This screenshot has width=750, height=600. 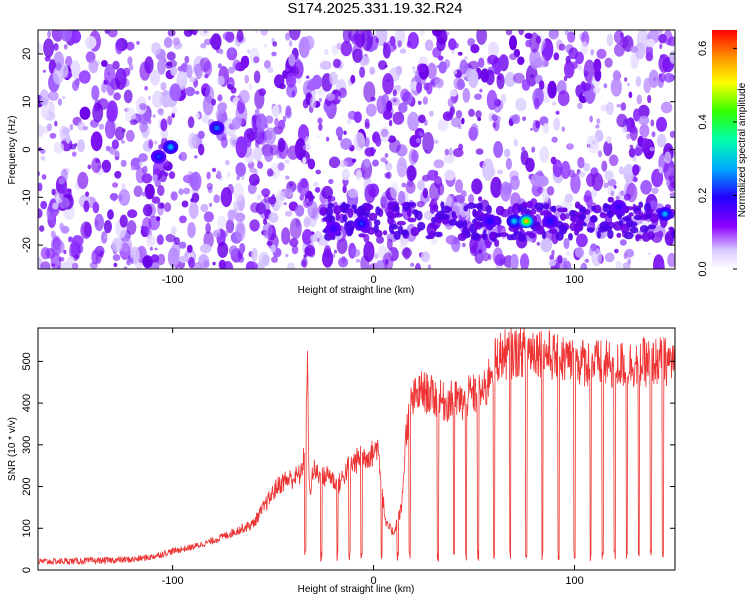 I want to click on chart-title: S174.2025.331.19.32.R24, so click(x=375, y=8).